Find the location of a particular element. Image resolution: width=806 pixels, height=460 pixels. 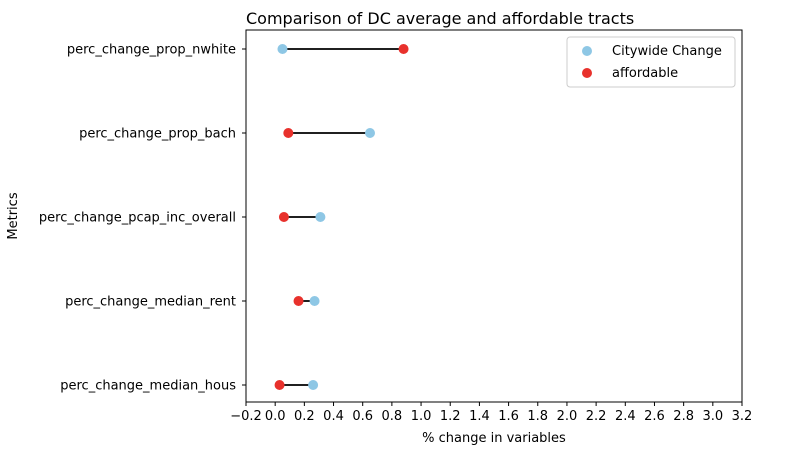

x-tick-label: 2.2 is located at coordinates (596, 416).